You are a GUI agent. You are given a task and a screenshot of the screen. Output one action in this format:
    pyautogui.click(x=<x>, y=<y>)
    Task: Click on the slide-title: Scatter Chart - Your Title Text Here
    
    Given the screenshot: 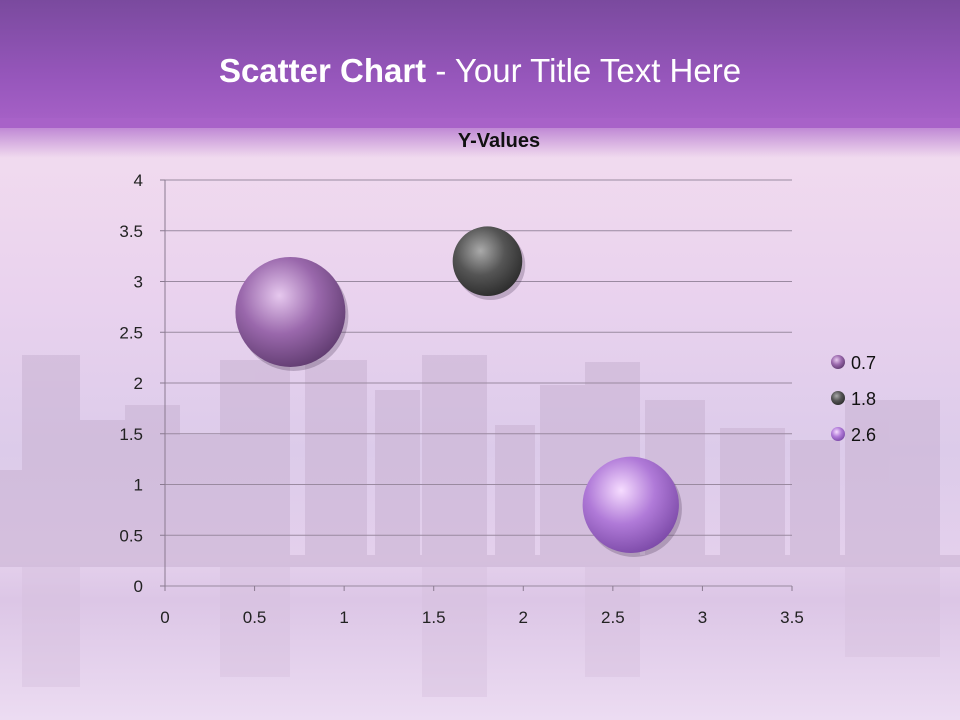 What is the action you would take?
    pyautogui.click(x=480, y=71)
    